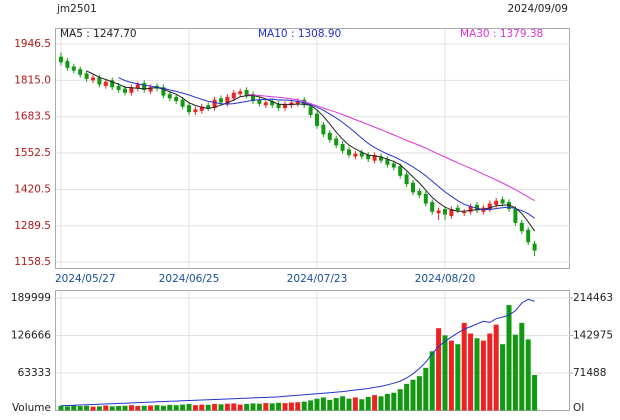 This screenshot has height=420, width=620. I want to click on x-tick-label: 2024/05/27, so click(85, 279).